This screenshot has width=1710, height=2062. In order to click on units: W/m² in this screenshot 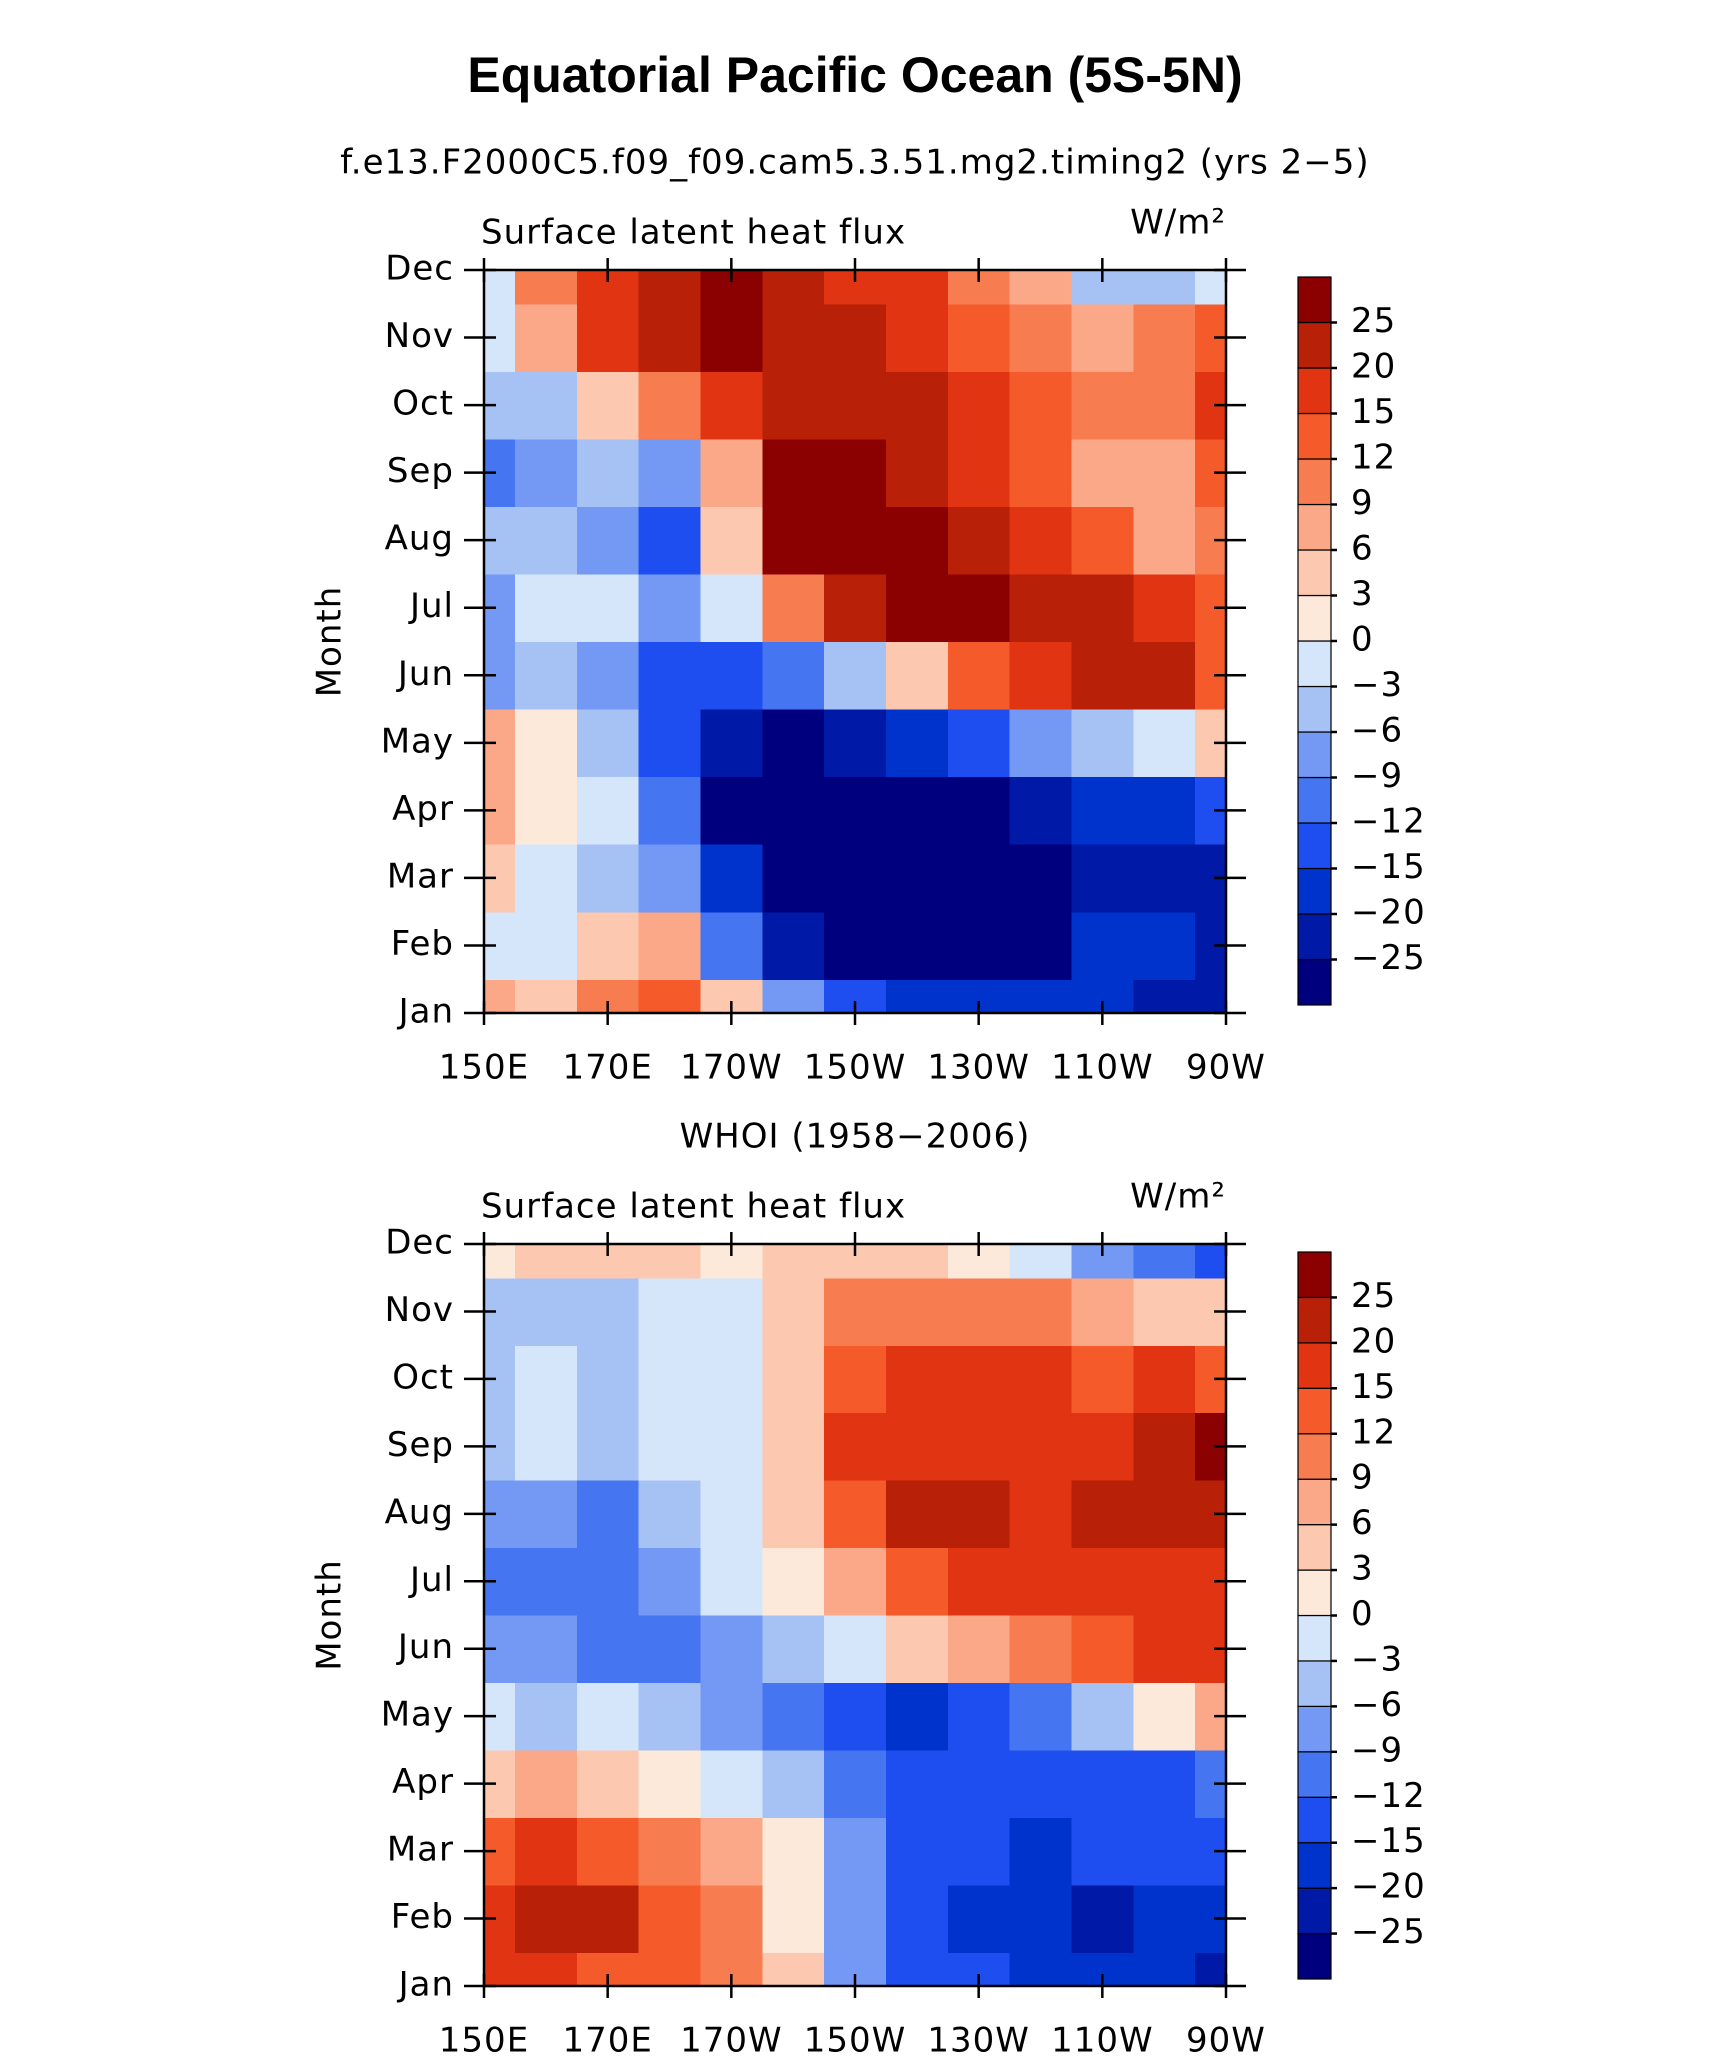, I will do `click(1178, 223)`.